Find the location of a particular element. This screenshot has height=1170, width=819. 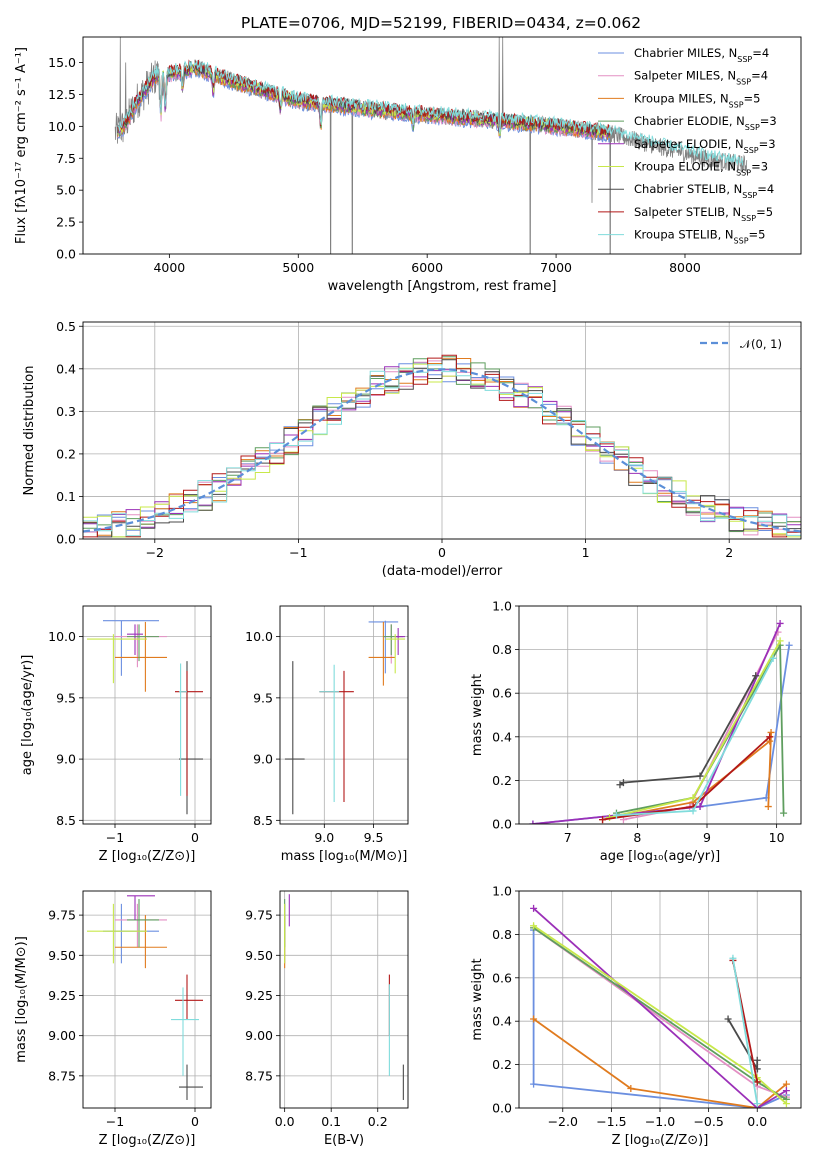

y-tick-label: 9.00 is located at coordinates (62, 1035).